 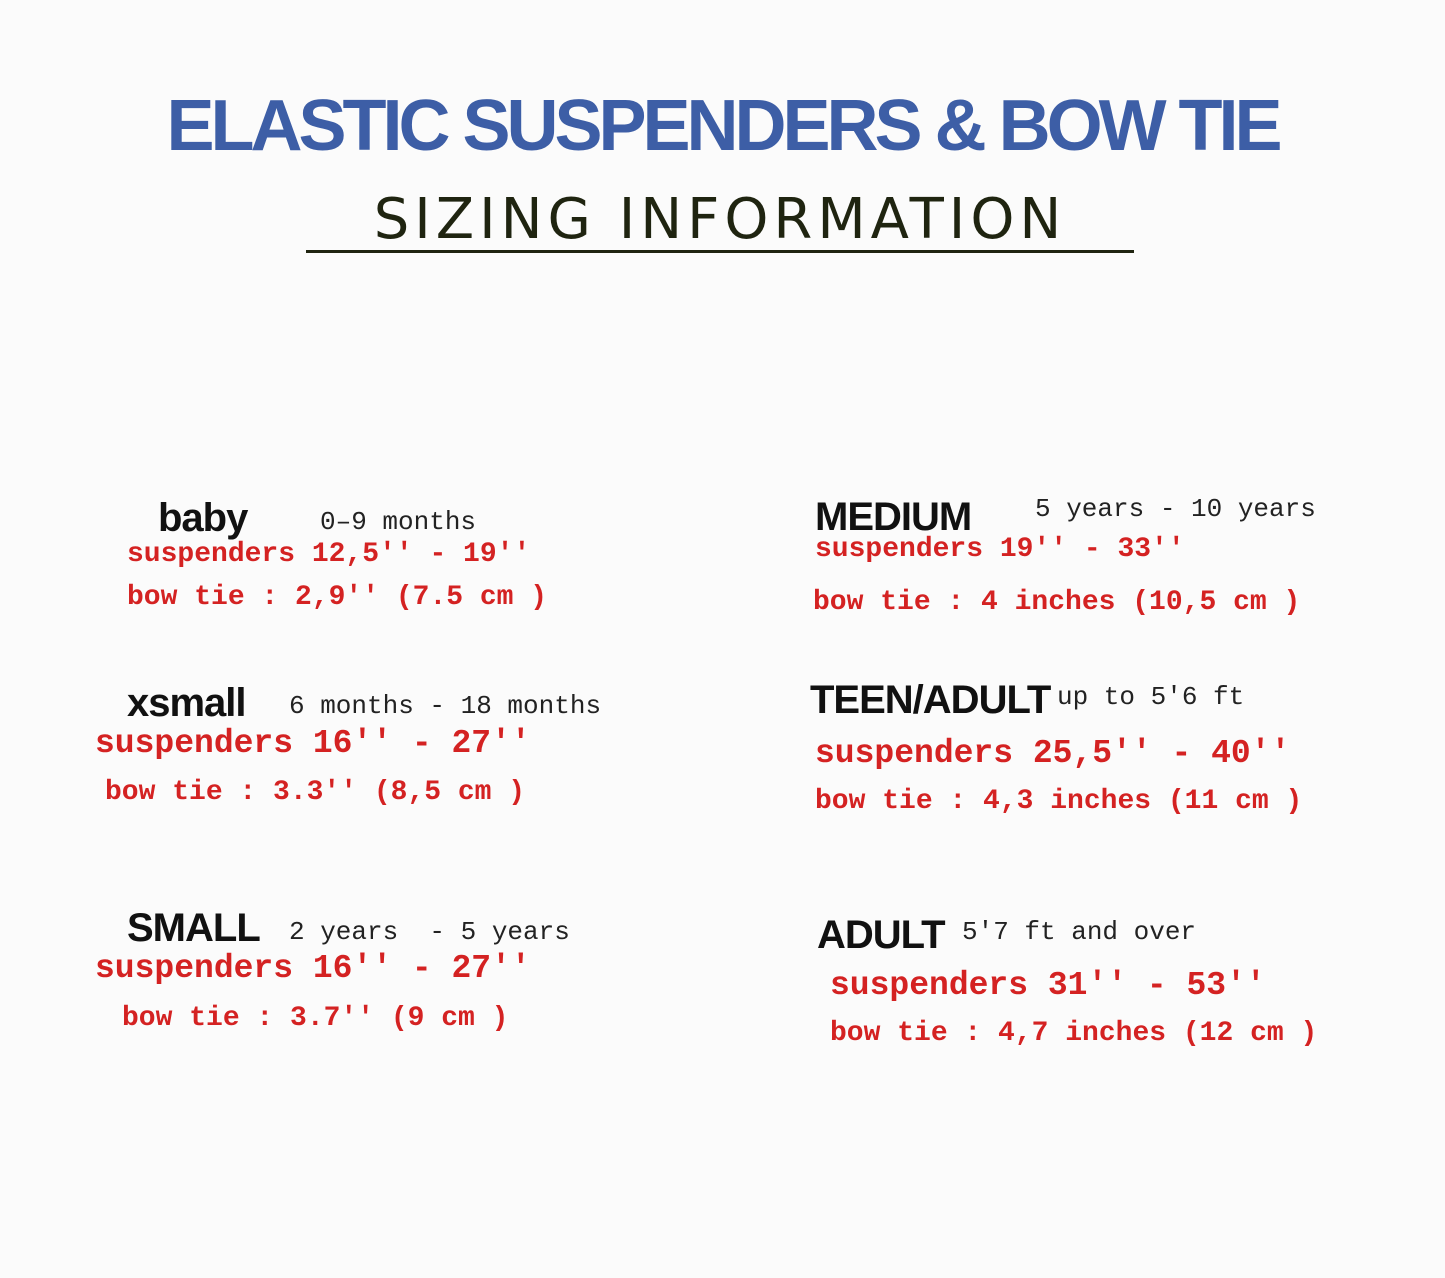 What do you see at coordinates (429, 932) in the screenshot?
I see `size-range-small: 2 years - 5 years` at bounding box center [429, 932].